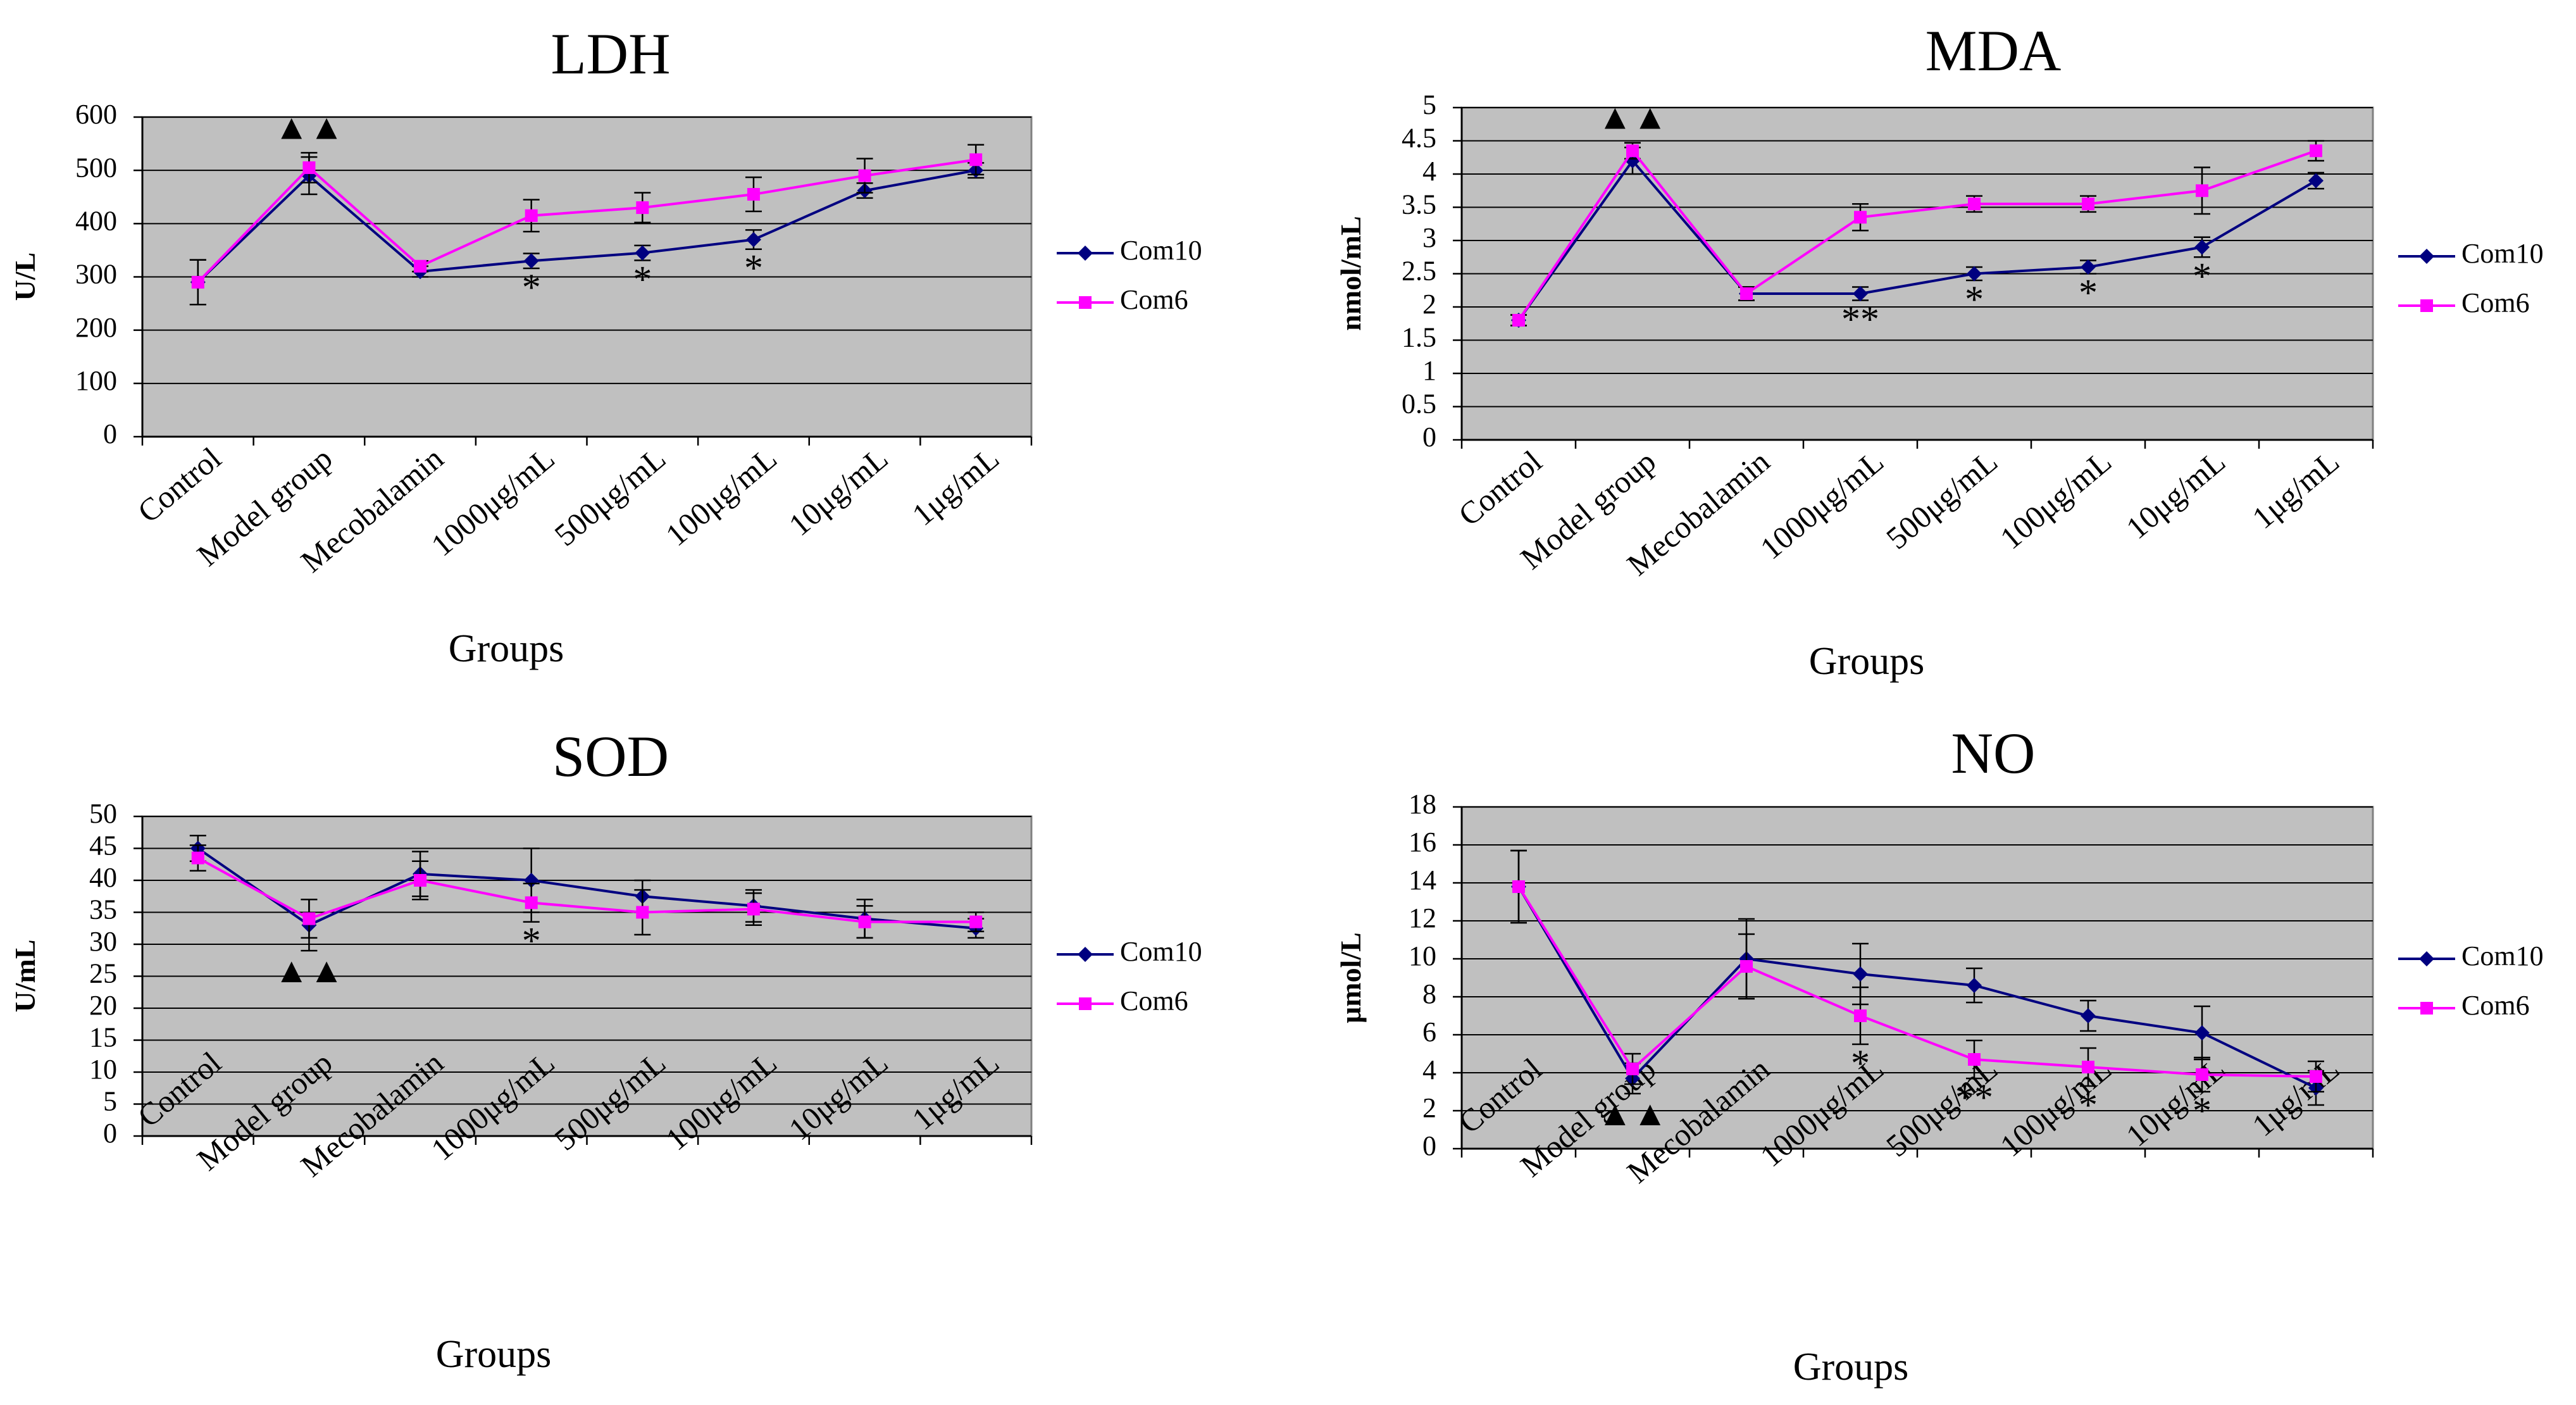 This screenshot has width=2576, height=1405. Describe the element at coordinates (1429, 1107) in the screenshot. I see `y-tick-label: 2` at that location.